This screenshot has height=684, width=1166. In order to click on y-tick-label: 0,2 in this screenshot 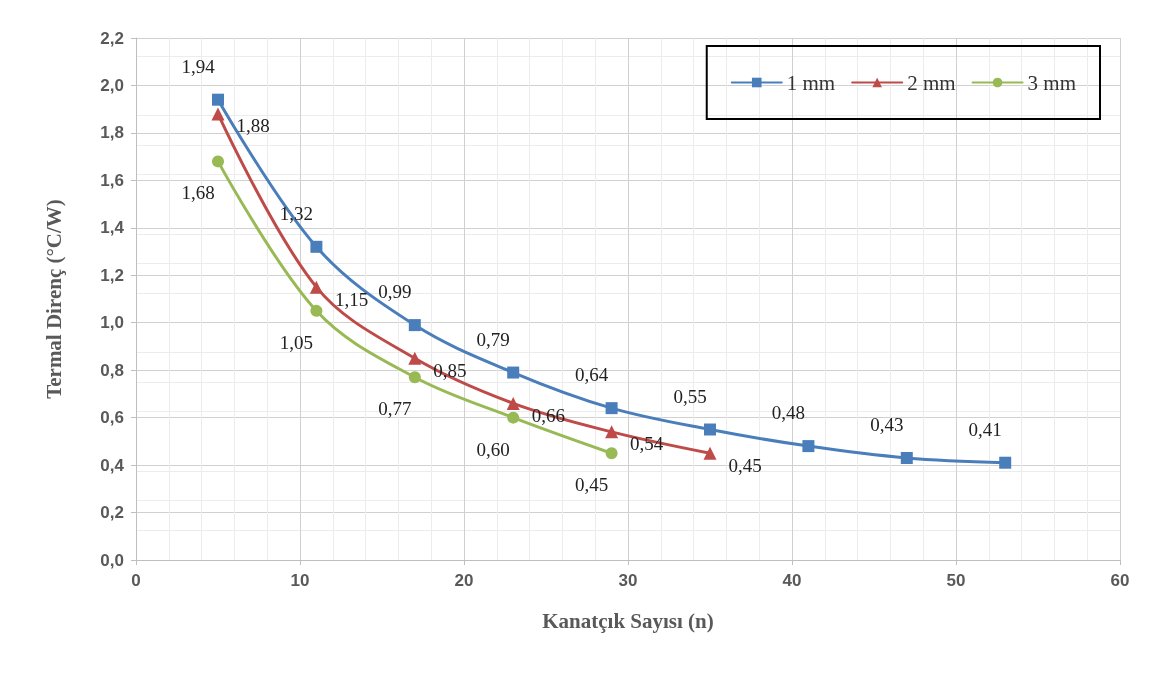, I will do `click(112, 513)`.